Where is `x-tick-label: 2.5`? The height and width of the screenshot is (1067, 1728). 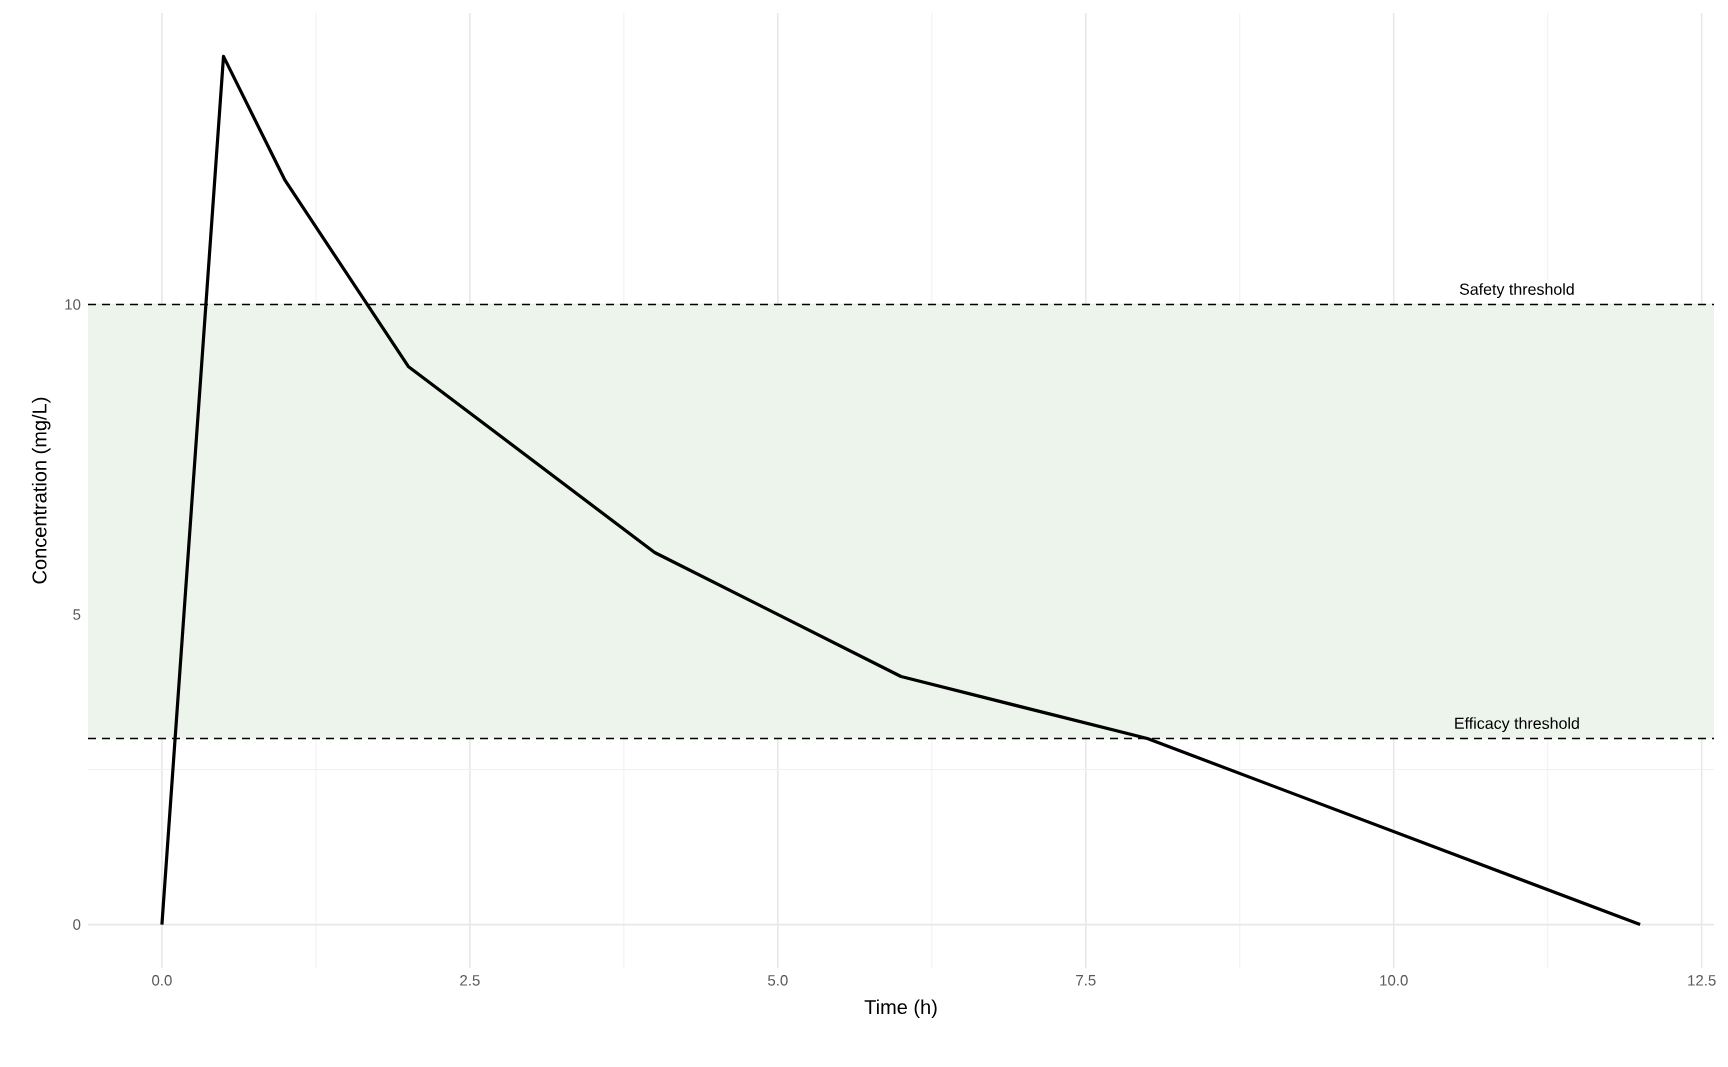
x-tick-label: 2.5 is located at coordinates (470, 980).